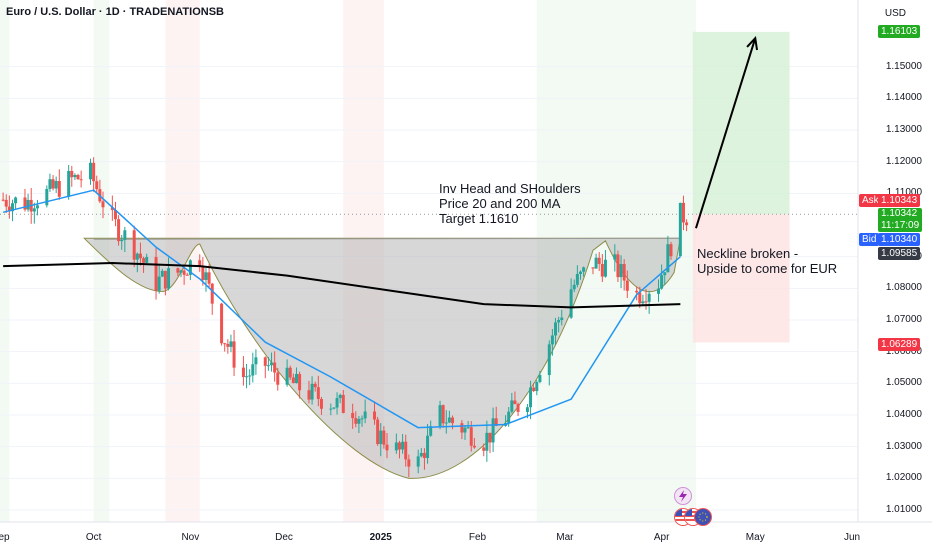 The width and height of the screenshot is (932, 550). I want to click on breakout-annotation: Neckline broken - Upside to come for EUR, so click(767, 261).